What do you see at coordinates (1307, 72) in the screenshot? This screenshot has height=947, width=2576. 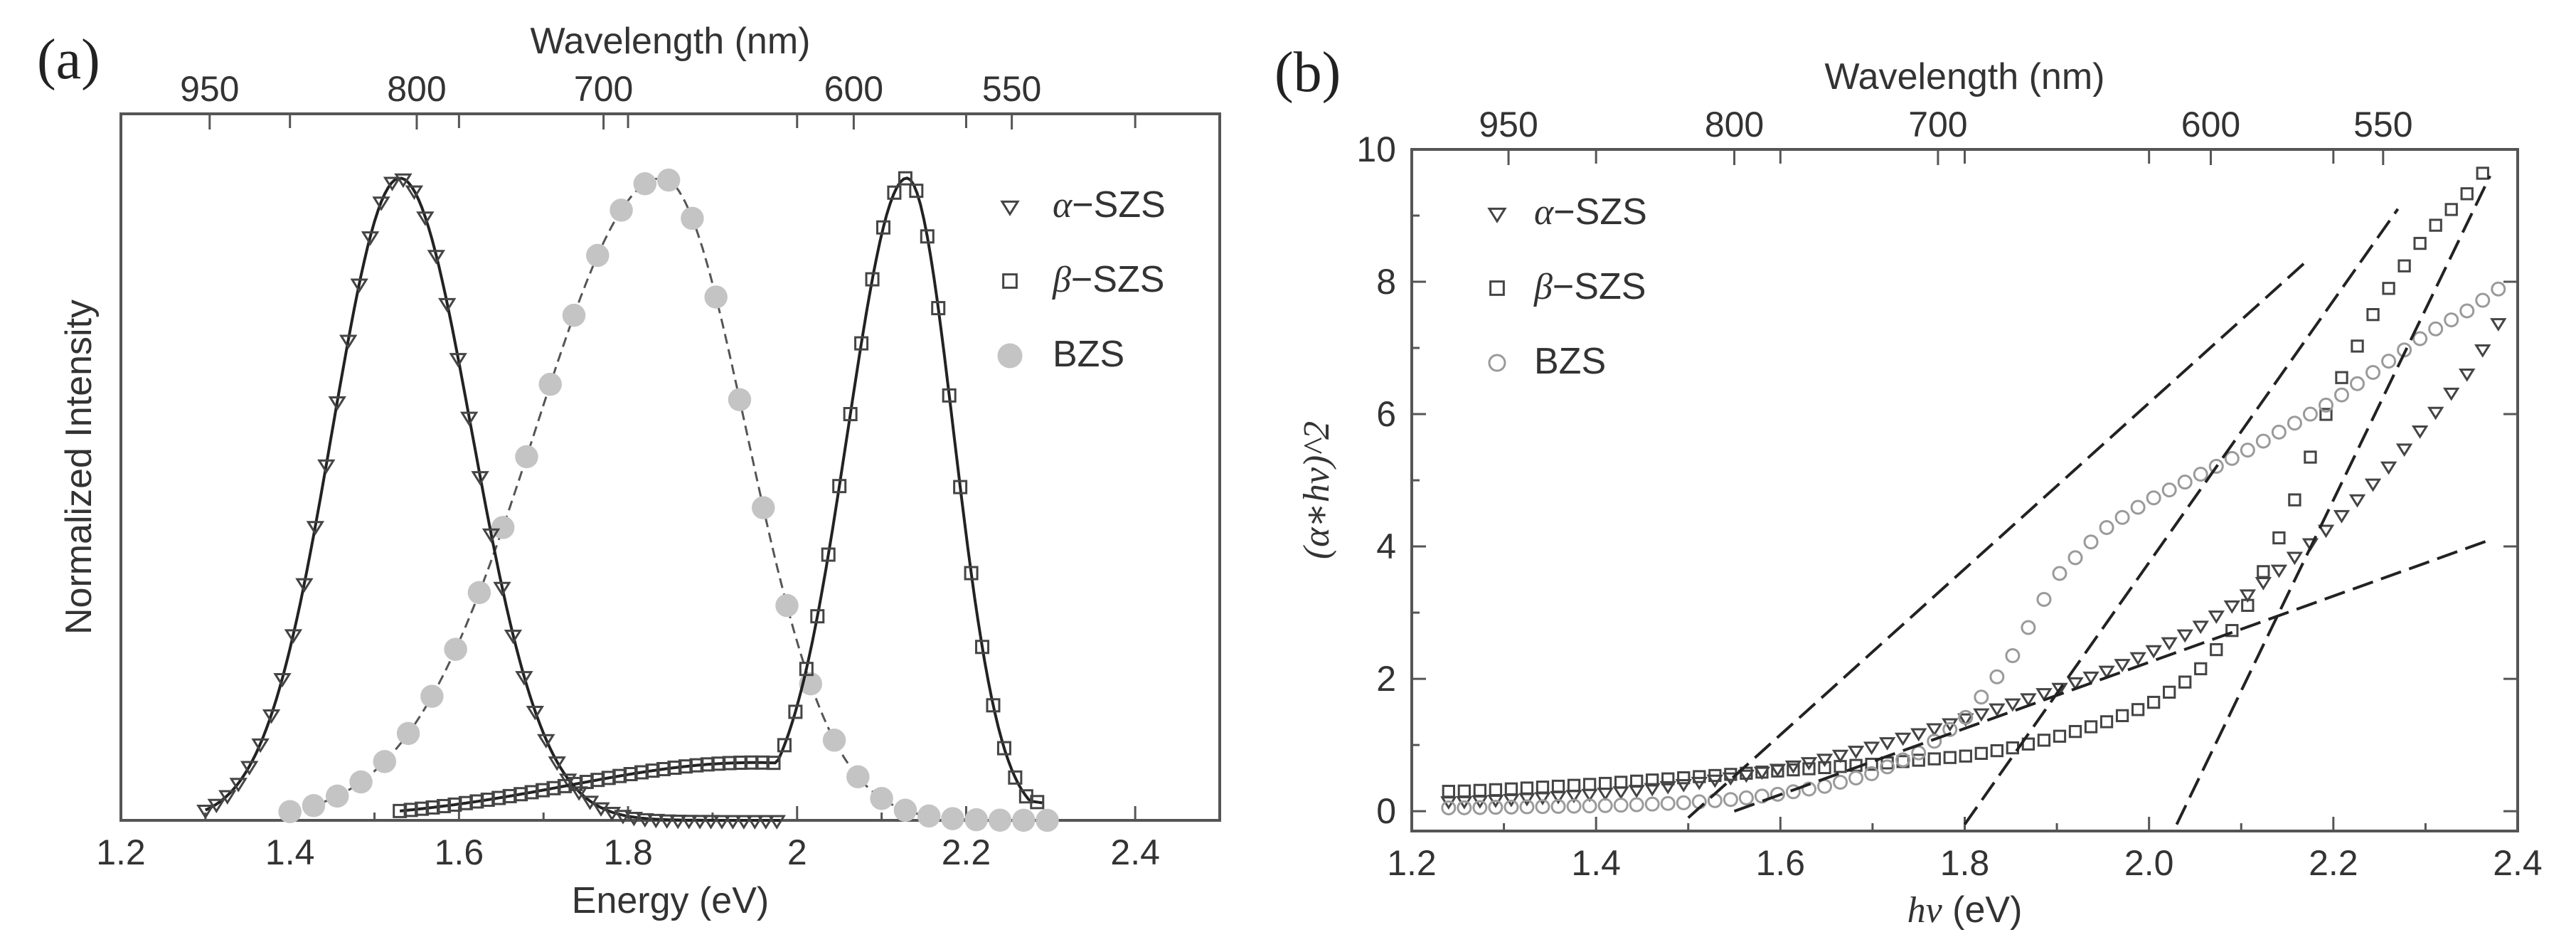 I see `panel-label: (b)` at bounding box center [1307, 72].